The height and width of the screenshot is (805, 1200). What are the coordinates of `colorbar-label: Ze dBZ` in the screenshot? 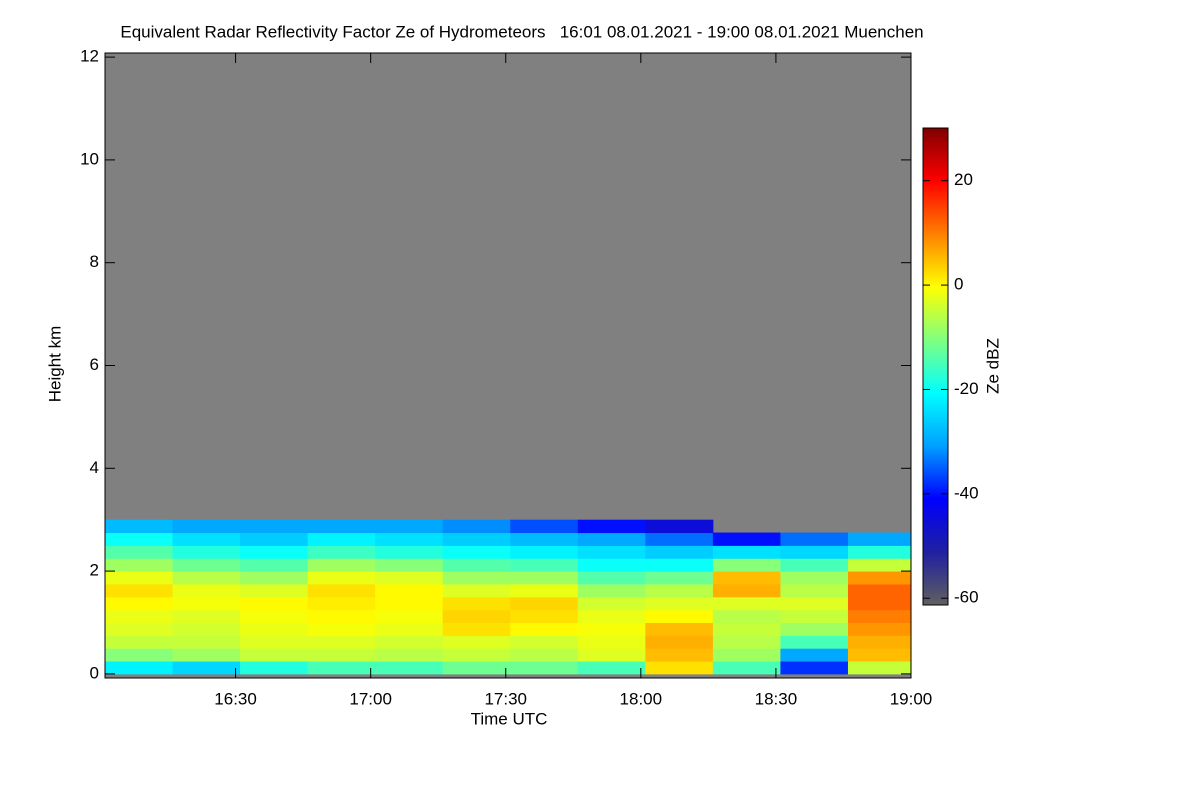 It's located at (992, 366).